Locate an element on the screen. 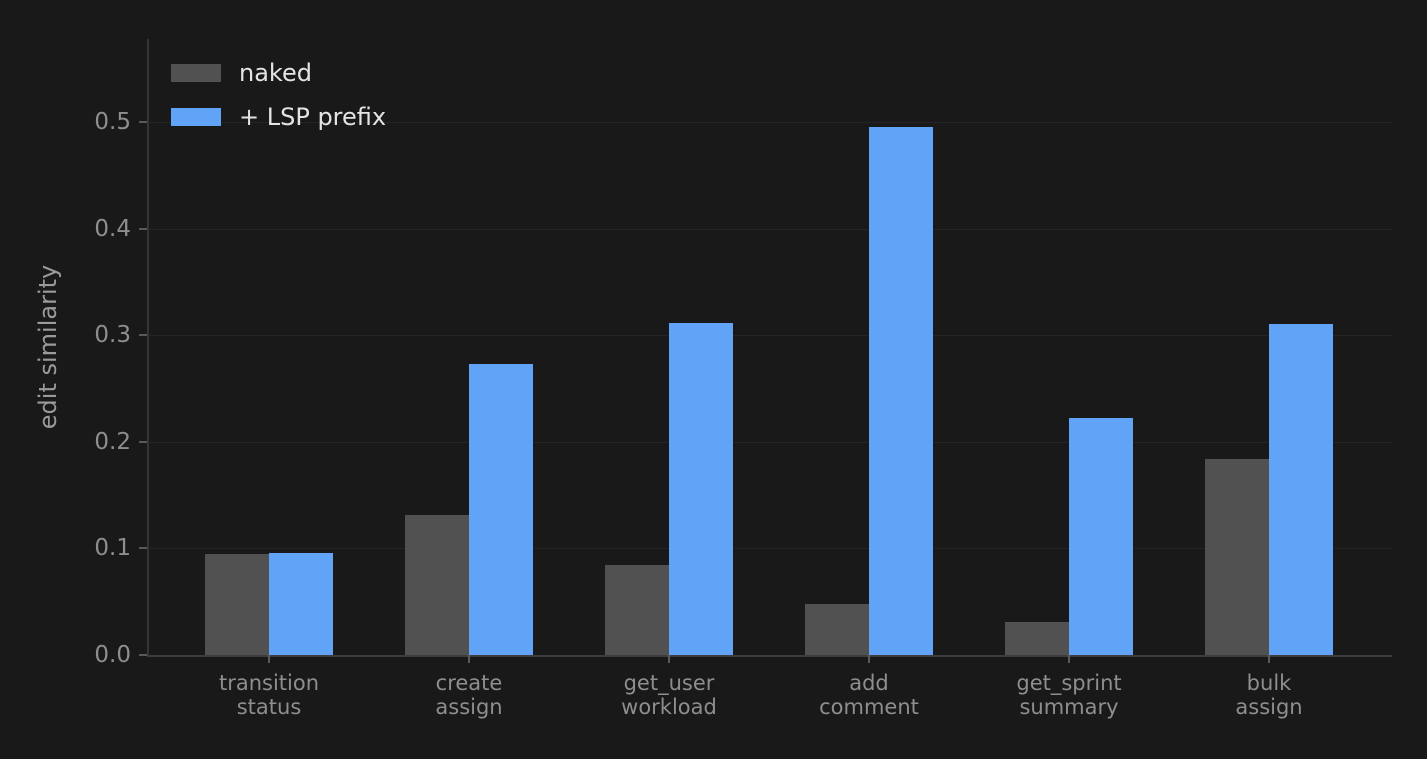 The image size is (1427, 759). x-tick-label: get_user workload is located at coordinates (669, 695).